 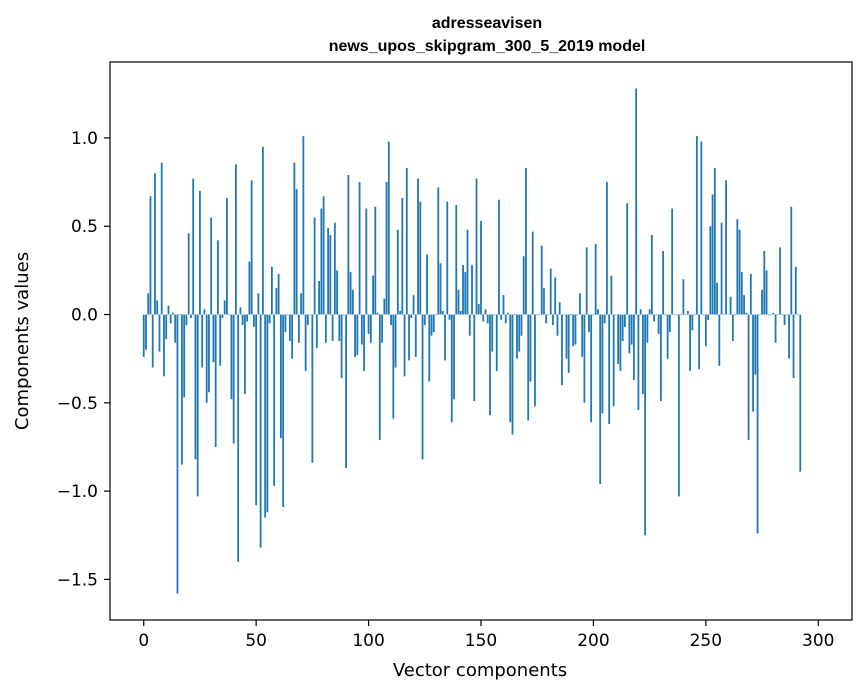 What do you see at coordinates (77, 580) in the screenshot?
I see `y-tick-label: −1.5` at bounding box center [77, 580].